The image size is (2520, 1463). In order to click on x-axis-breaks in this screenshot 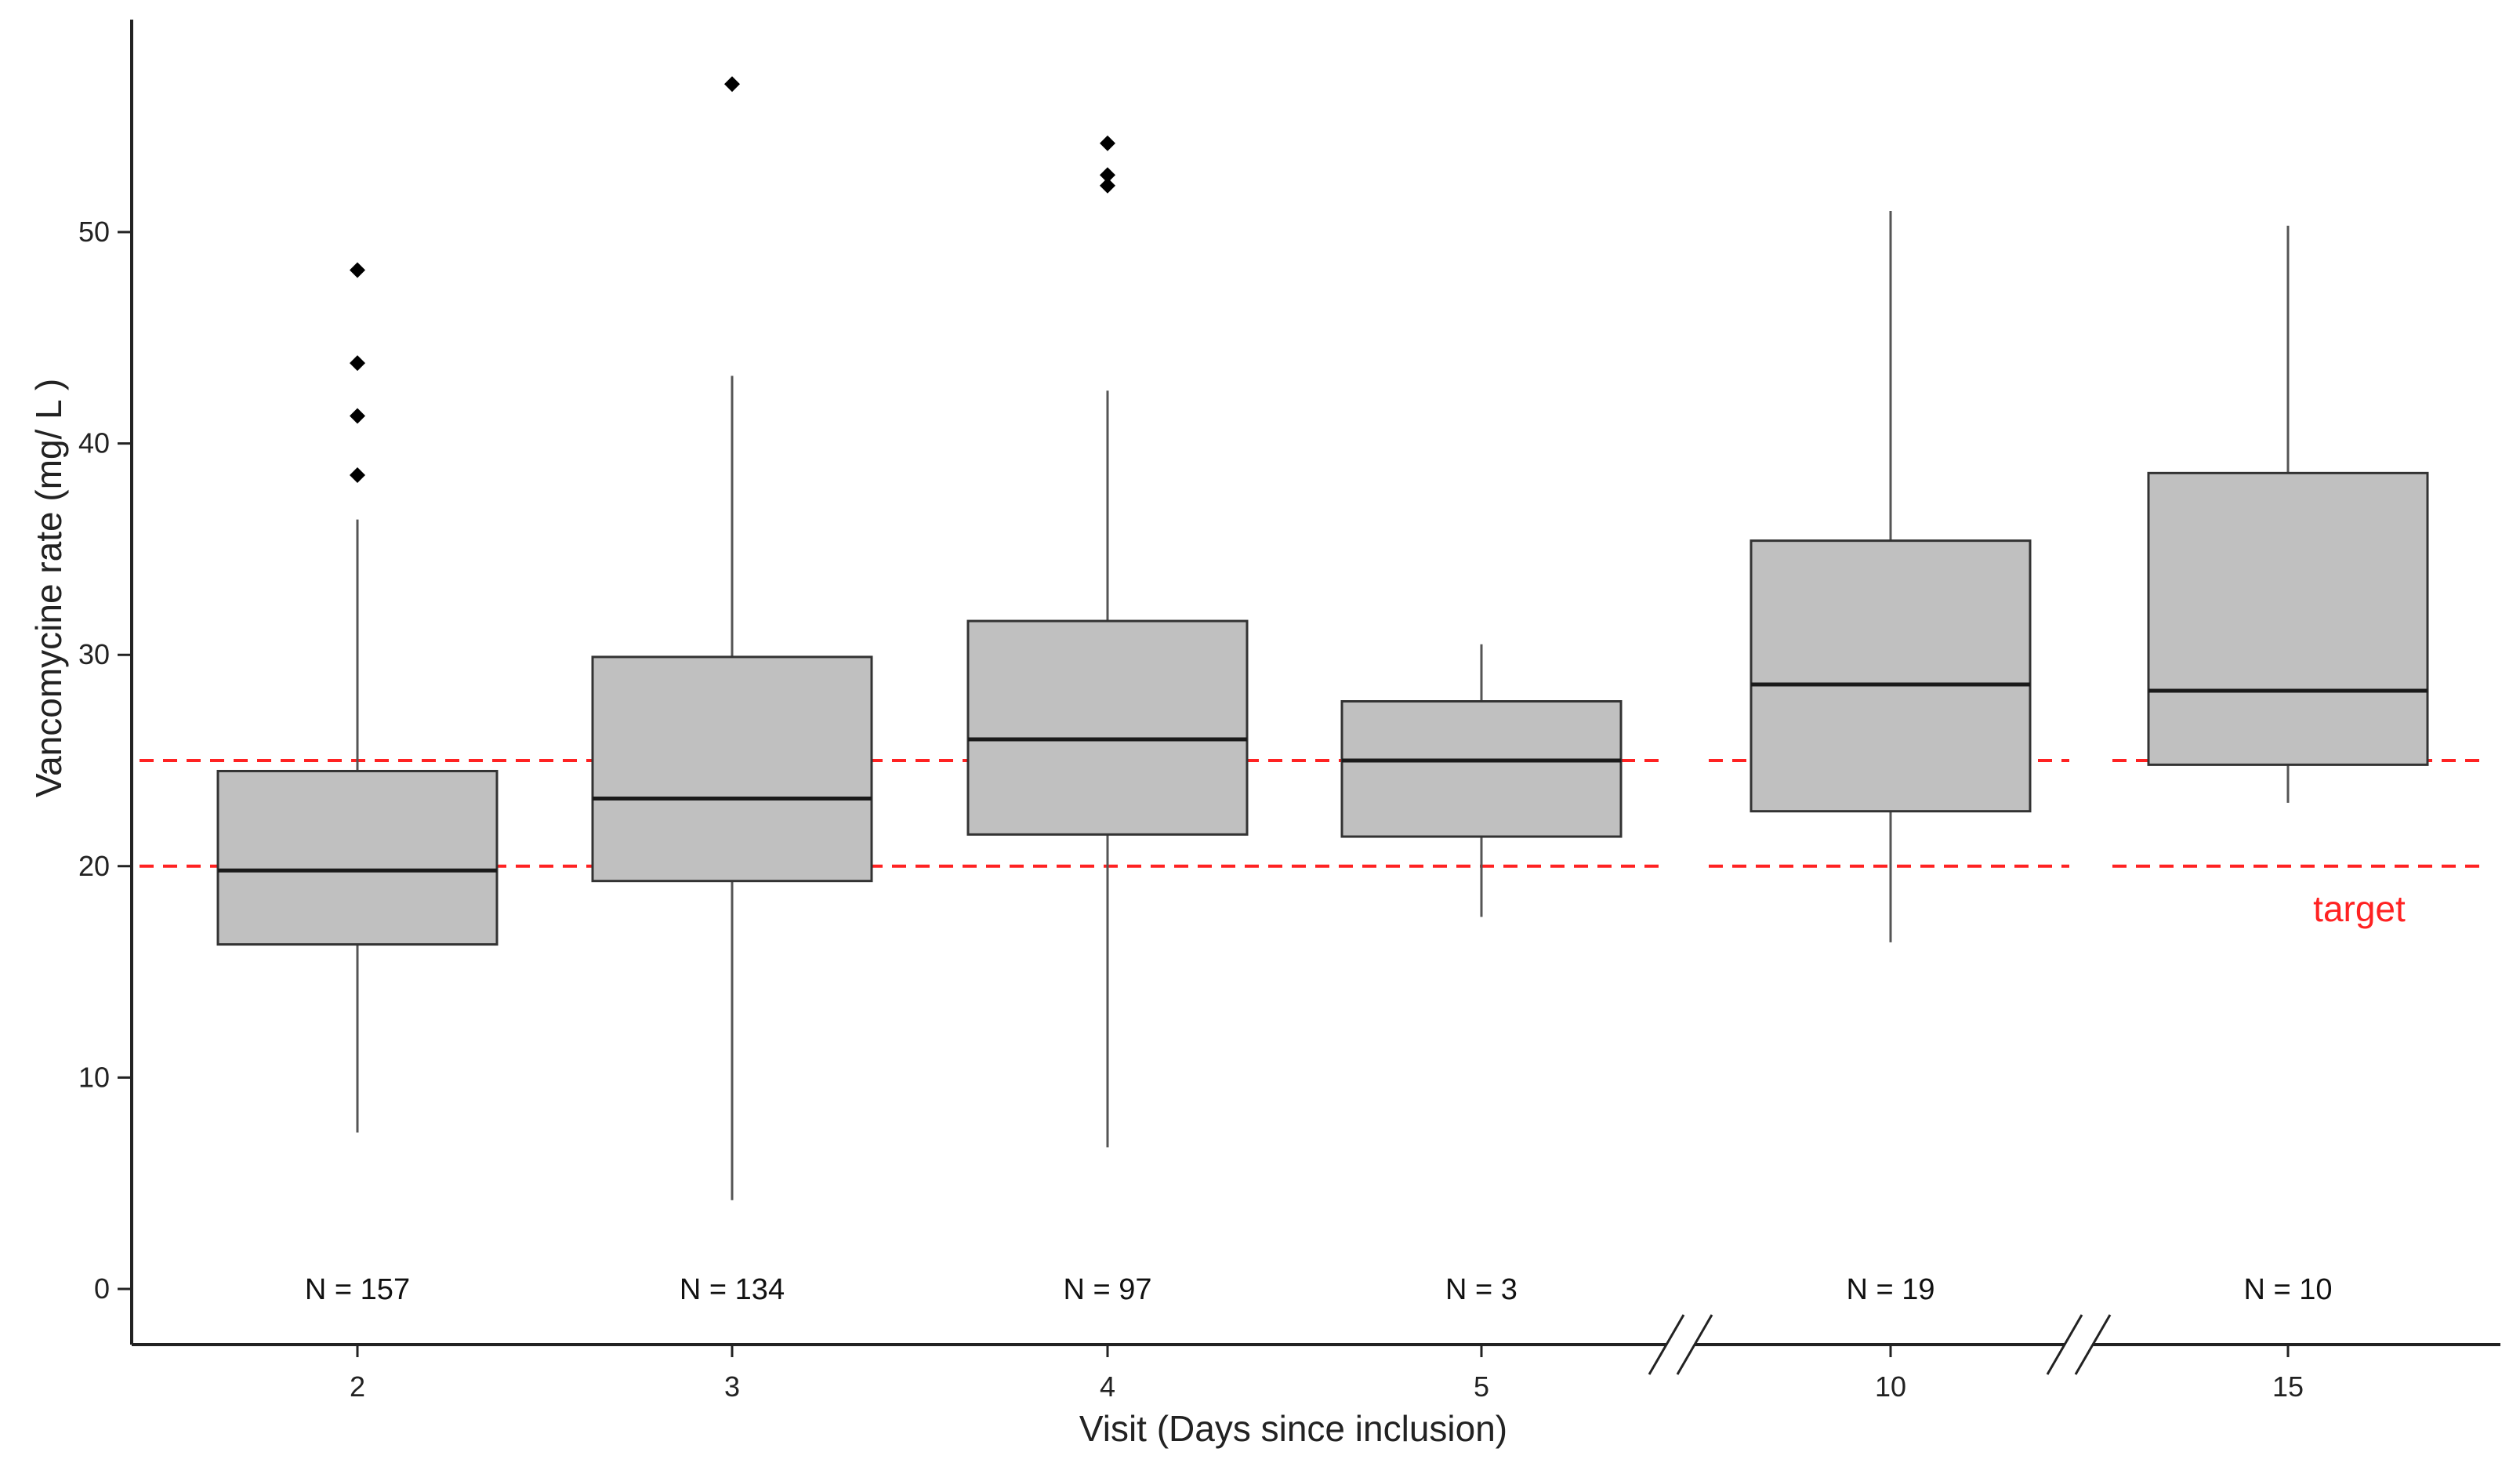, I will do `click(1880, 1344)`.